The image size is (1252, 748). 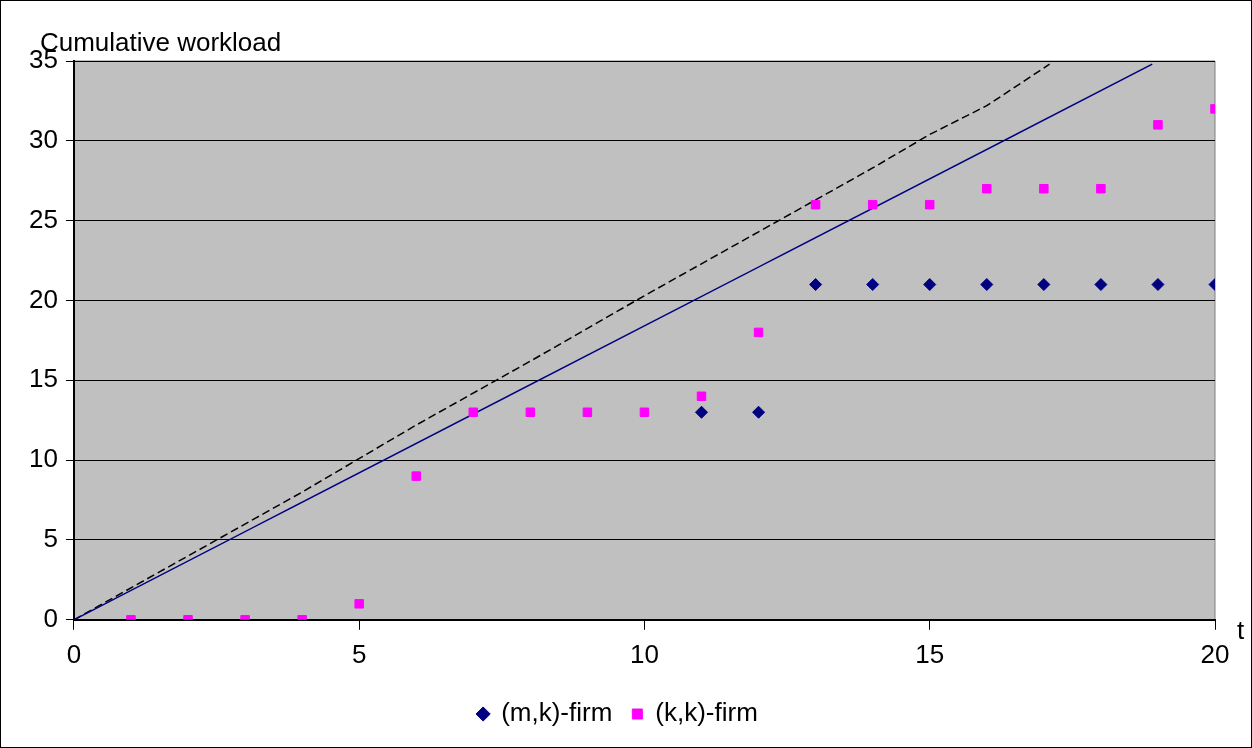 What do you see at coordinates (43, 378) in the screenshot?
I see `y-tick-label: 15` at bounding box center [43, 378].